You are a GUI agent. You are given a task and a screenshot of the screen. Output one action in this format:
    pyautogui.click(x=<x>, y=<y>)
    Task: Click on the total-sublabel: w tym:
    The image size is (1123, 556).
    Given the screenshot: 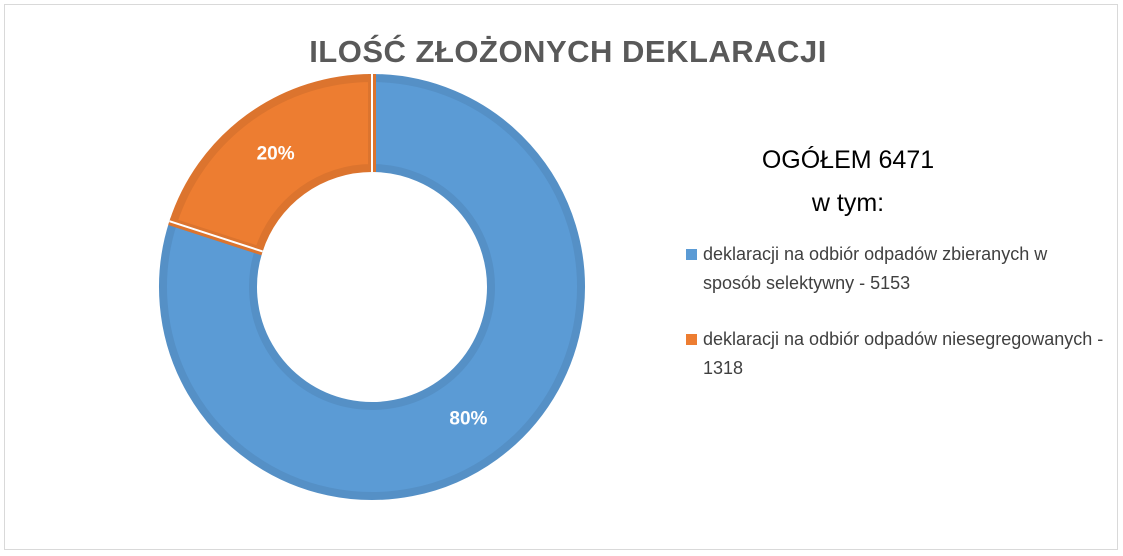 What is the action you would take?
    pyautogui.click(x=848, y=203)
    